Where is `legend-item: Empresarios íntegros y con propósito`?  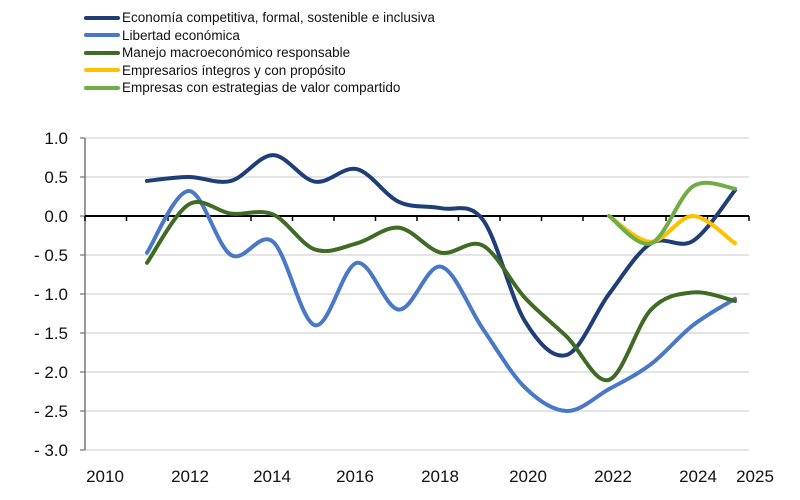 legend-item: Empresarios íntegros y con propósito is located at coordinates (259, 71).